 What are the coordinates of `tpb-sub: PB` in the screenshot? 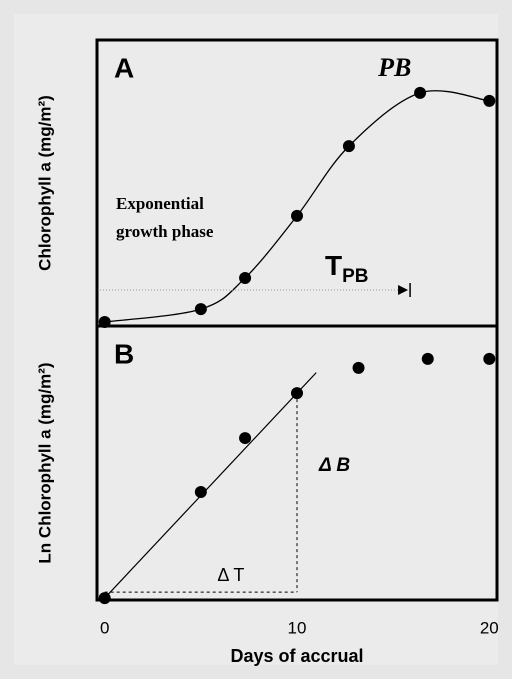 It's located at (355, 276).